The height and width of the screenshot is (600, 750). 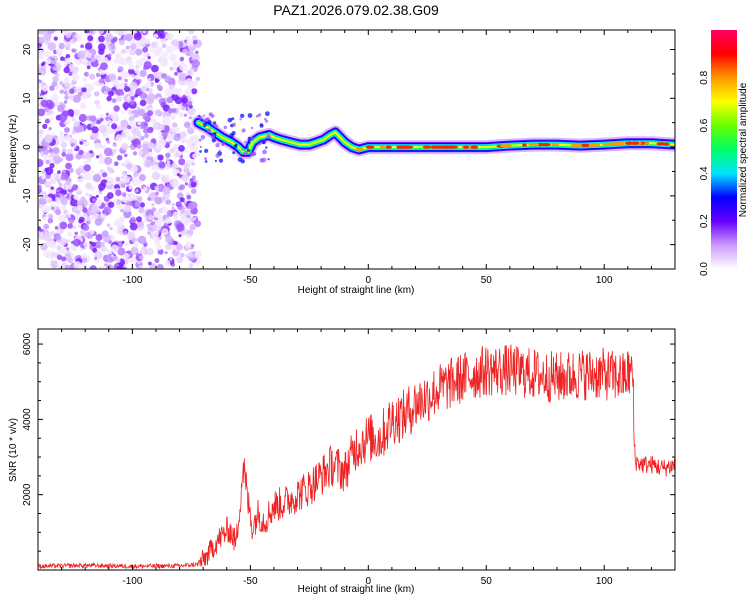 I want to click on spectrogram-x-tick-label: 100, so click(x=604, y=280).